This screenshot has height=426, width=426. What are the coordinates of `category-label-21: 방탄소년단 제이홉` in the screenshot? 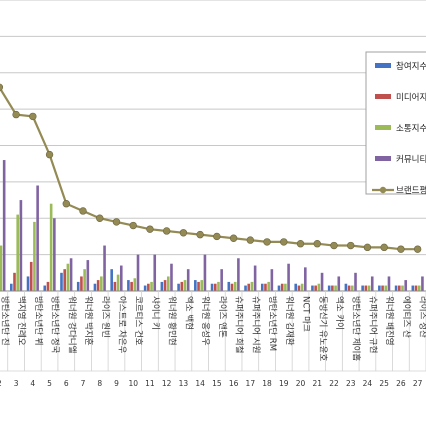 It's located at (356, 328).